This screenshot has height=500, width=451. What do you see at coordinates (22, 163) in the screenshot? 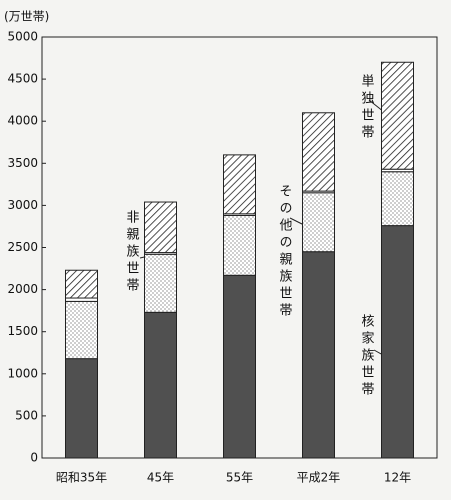
I see `y-tick-label: 3500` at bounding box center [22, 163].